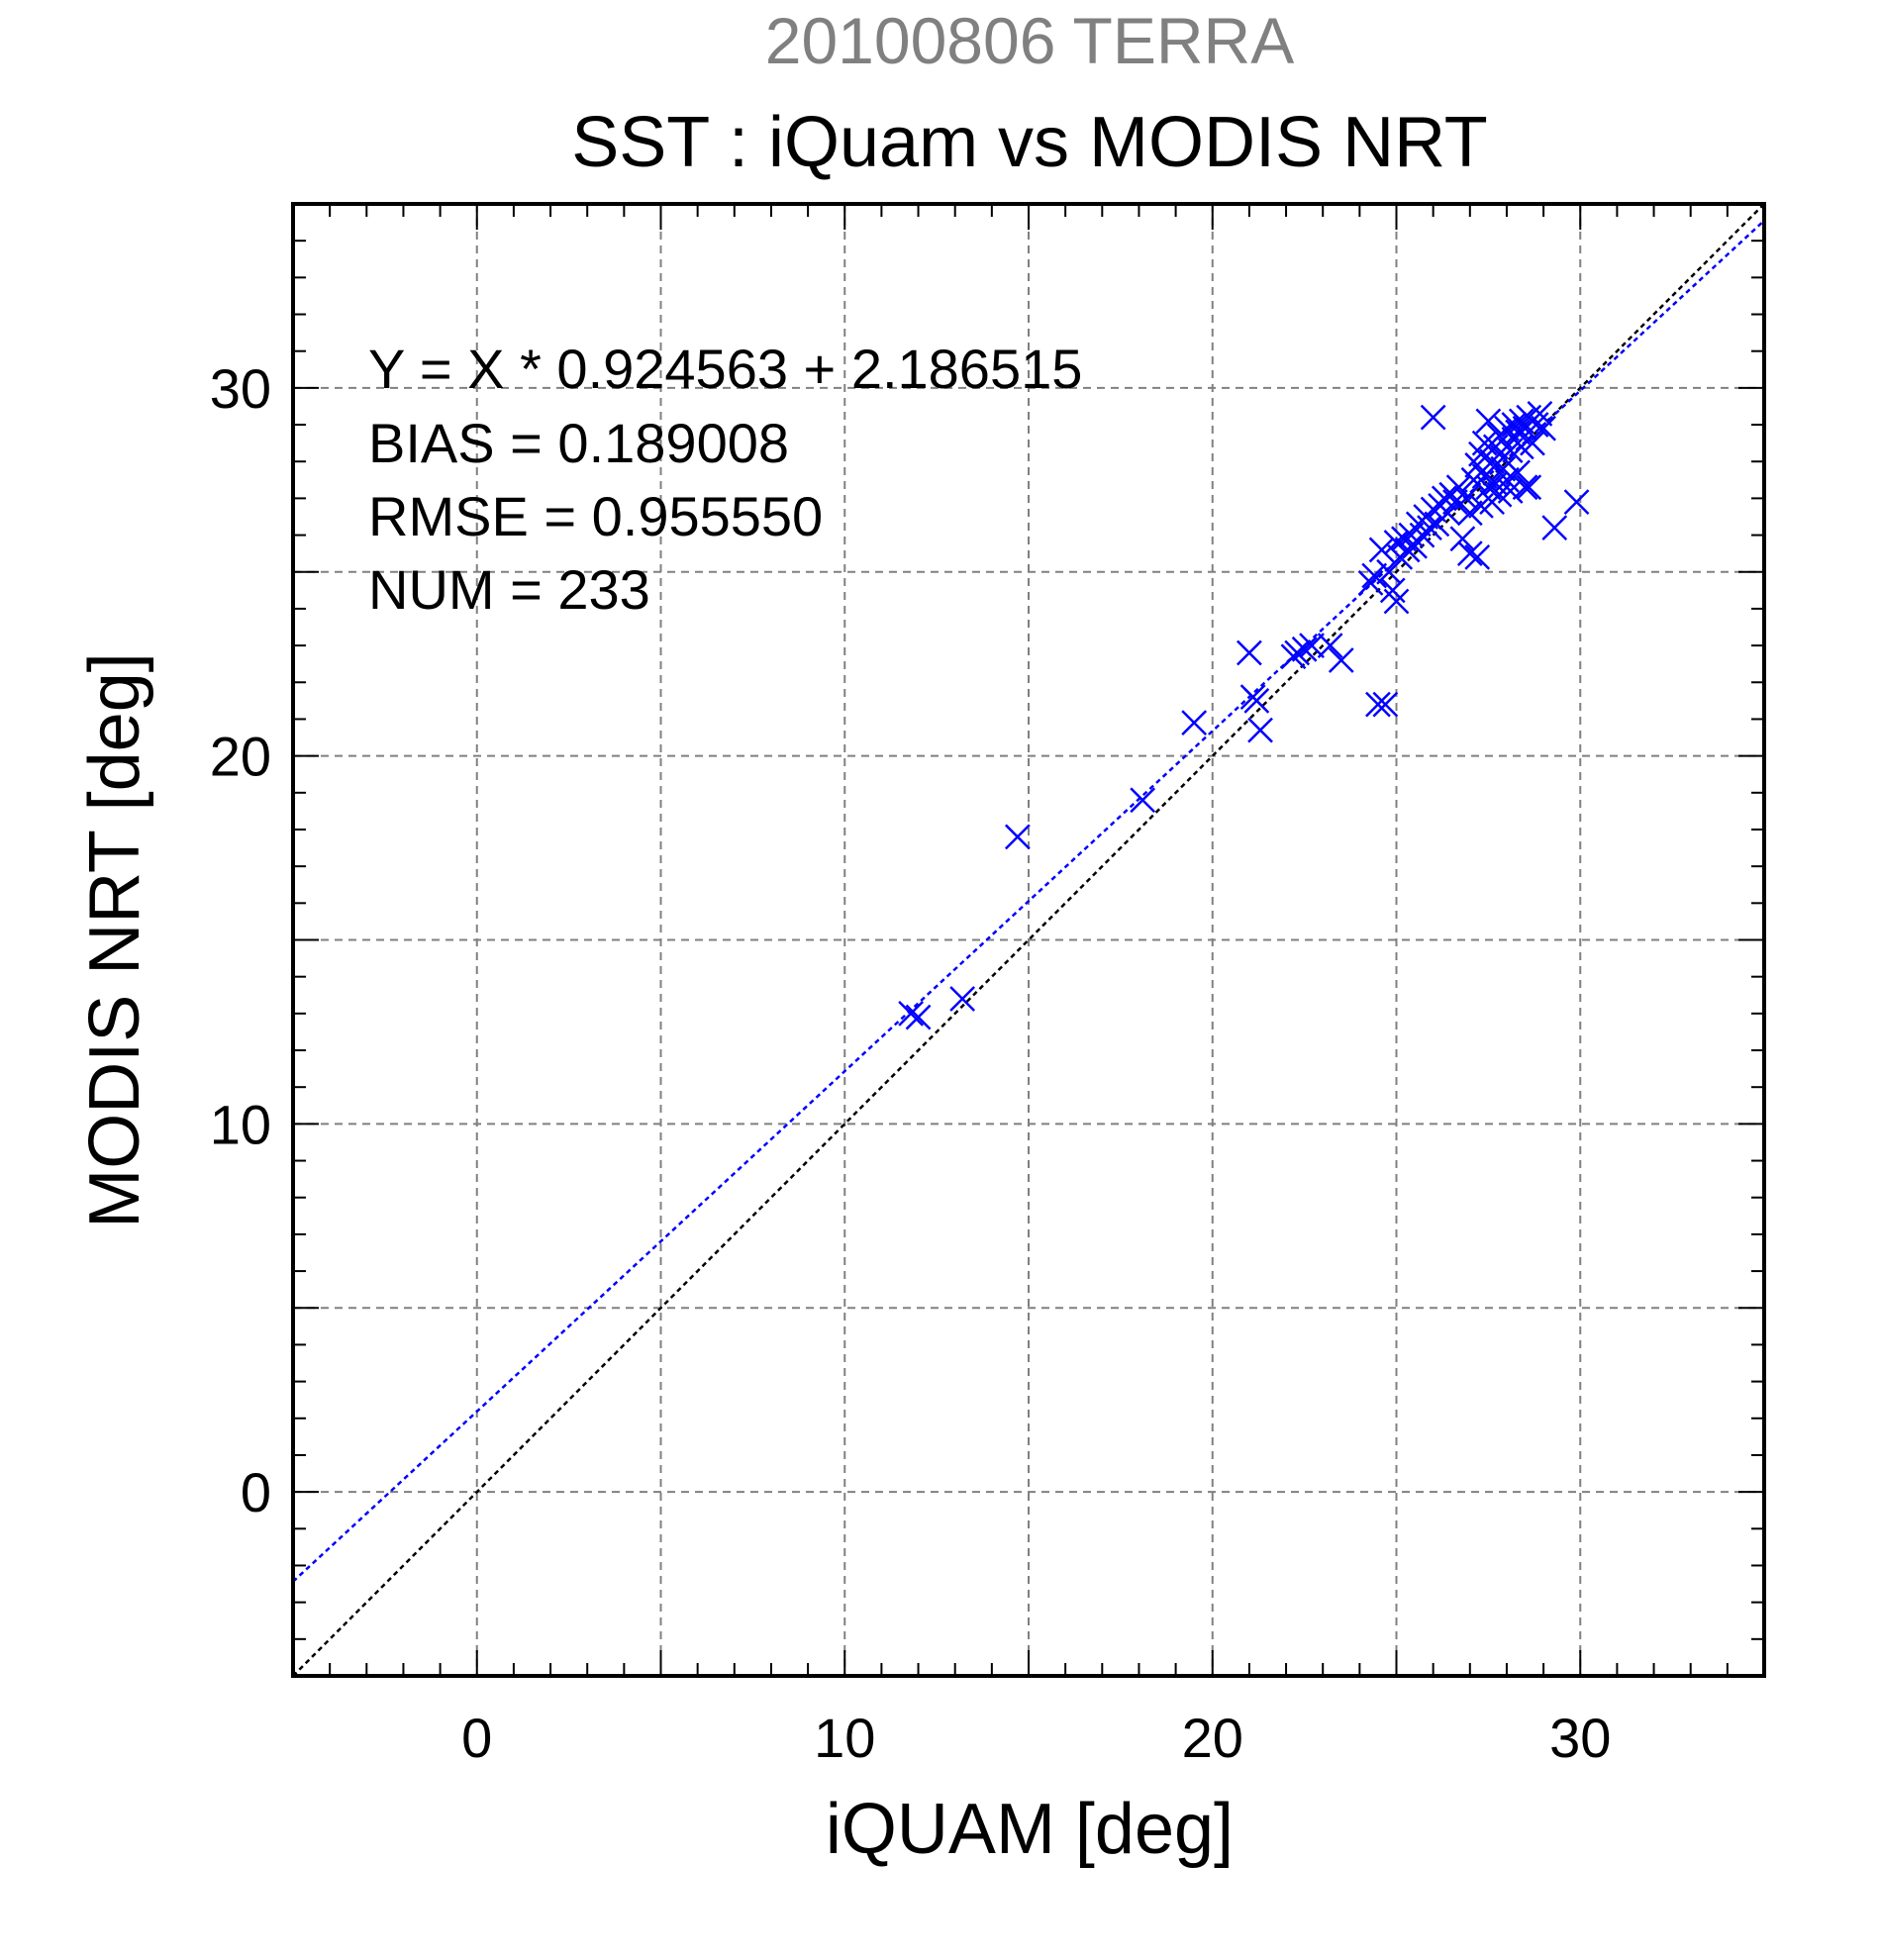 This screenshot has width=1881, height=1960. What do you see at coordinates (509, 589) in the screenshot?
I see `sample-count: NUM = 233` at bounding box center [509, 589].